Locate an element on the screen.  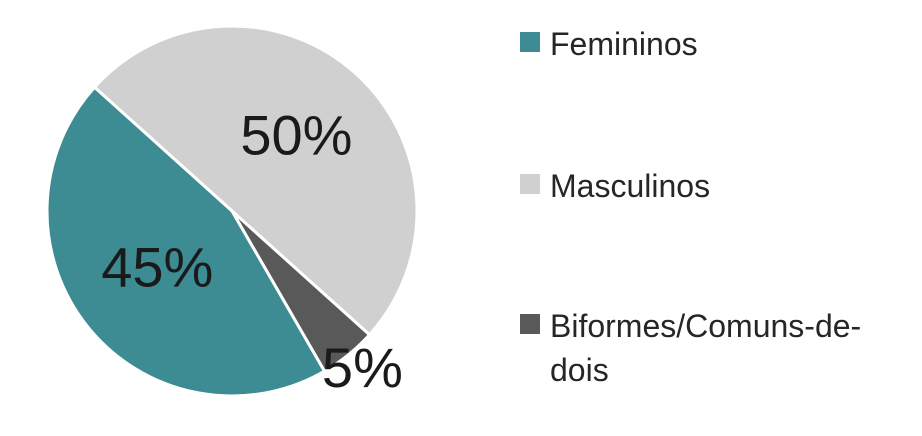
data-label: 50% is located at coordinates (296, 134).